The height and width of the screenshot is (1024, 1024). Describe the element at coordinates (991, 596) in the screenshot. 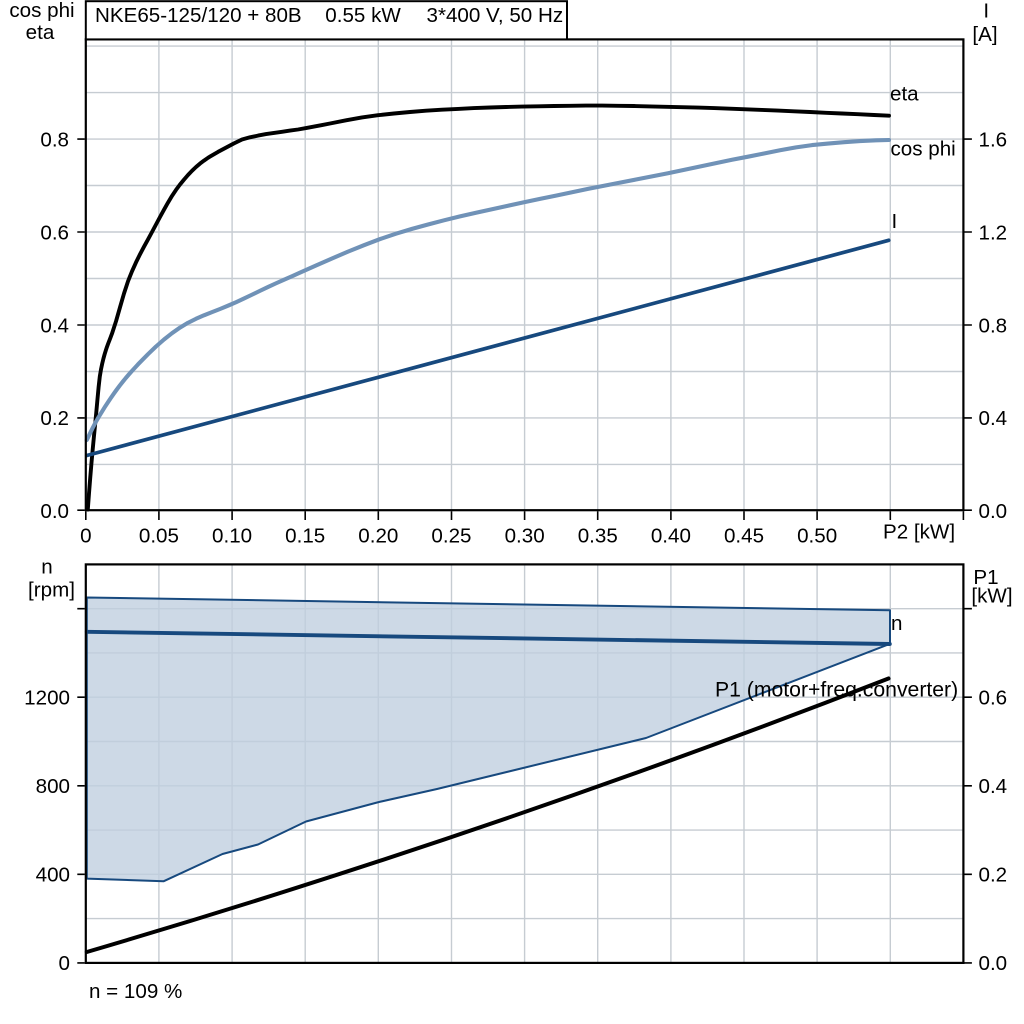

I see `svg-text: [kW]` at that location.